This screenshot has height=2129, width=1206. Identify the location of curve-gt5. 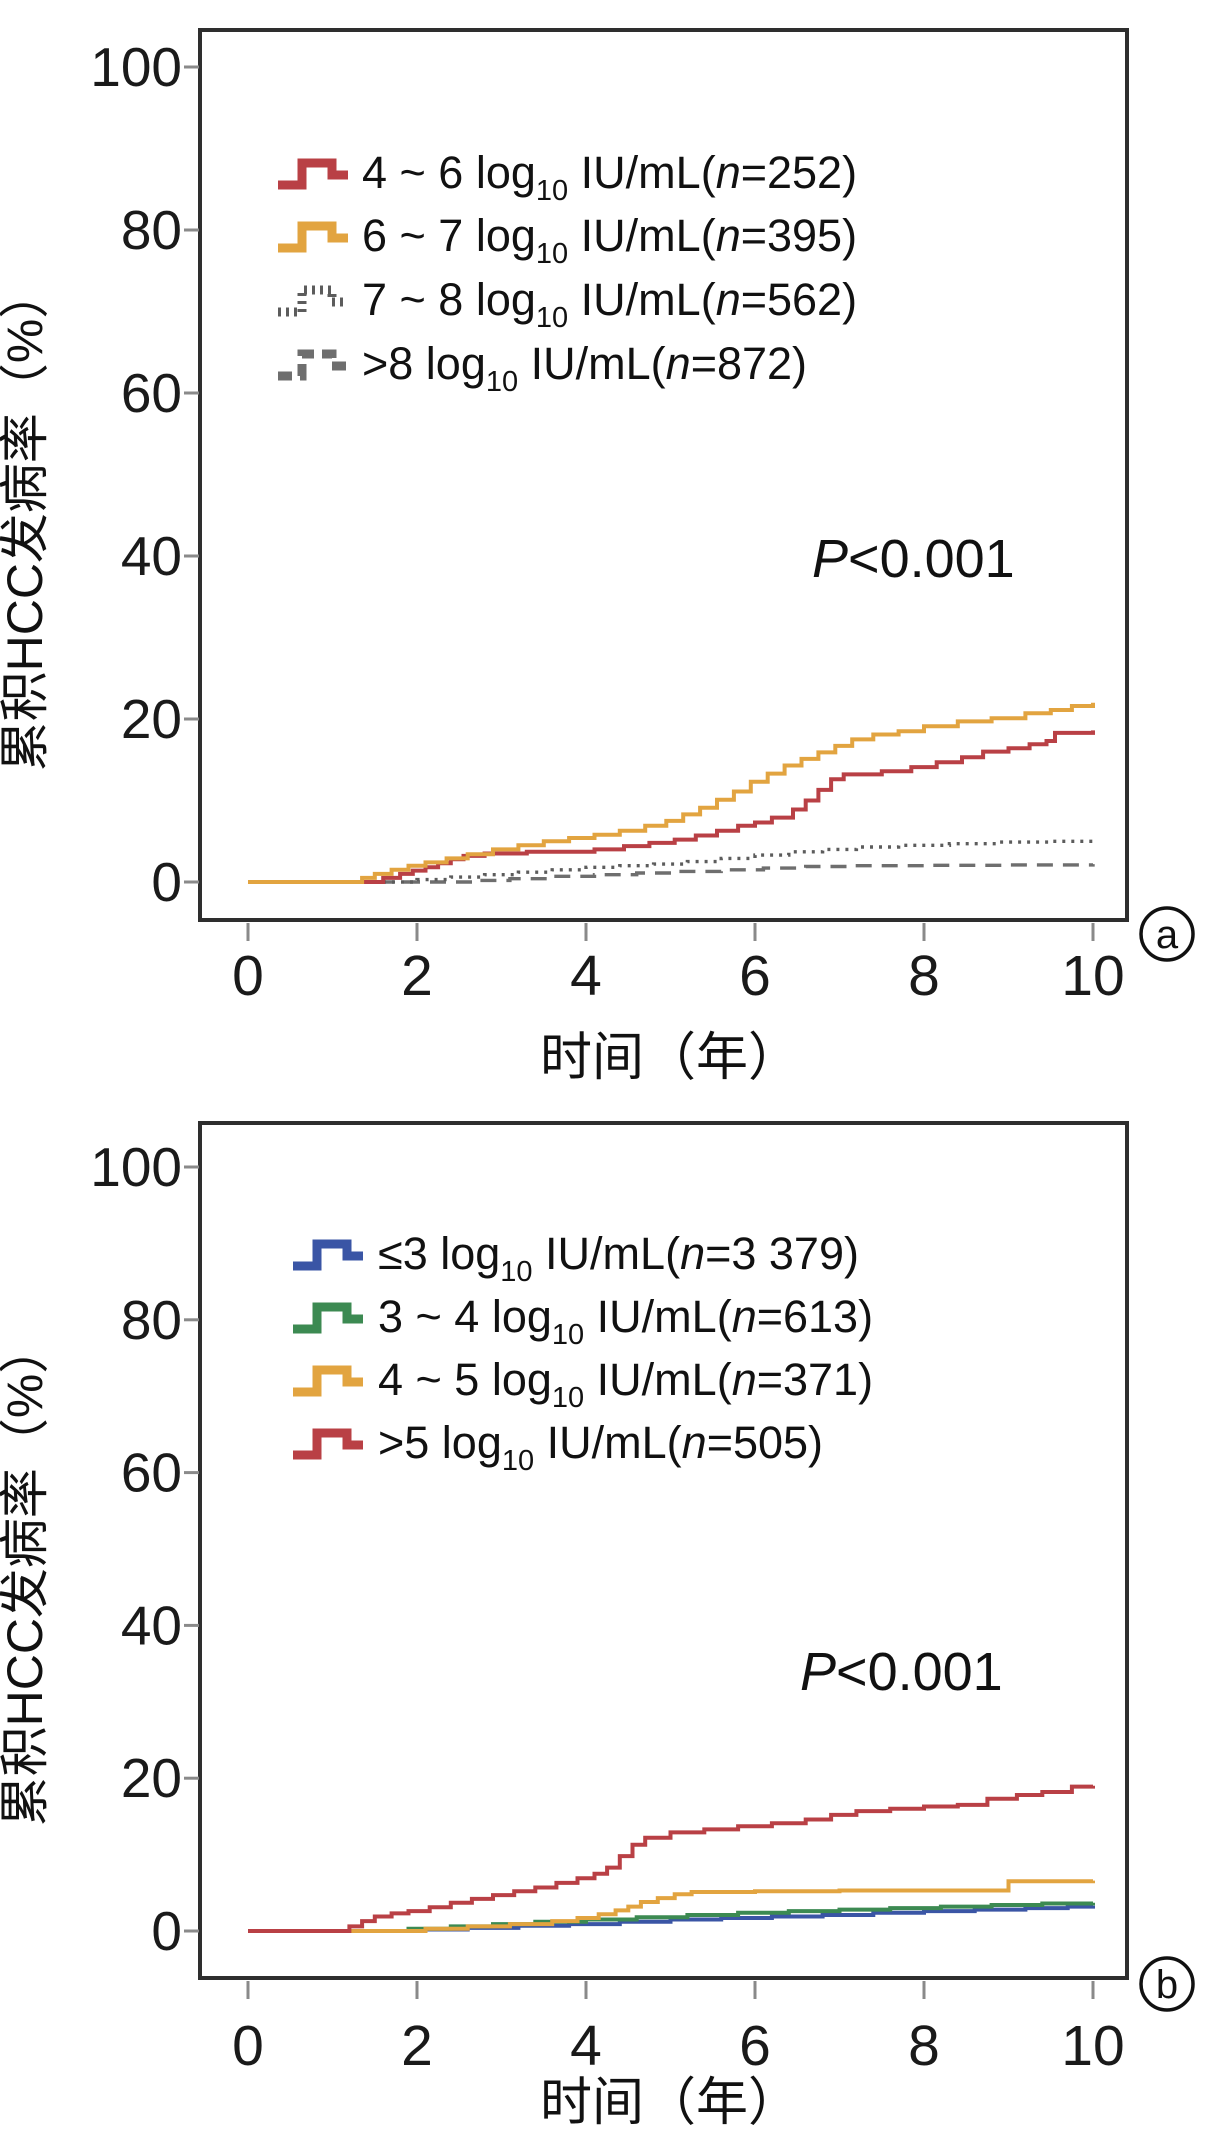
(671, 1858).